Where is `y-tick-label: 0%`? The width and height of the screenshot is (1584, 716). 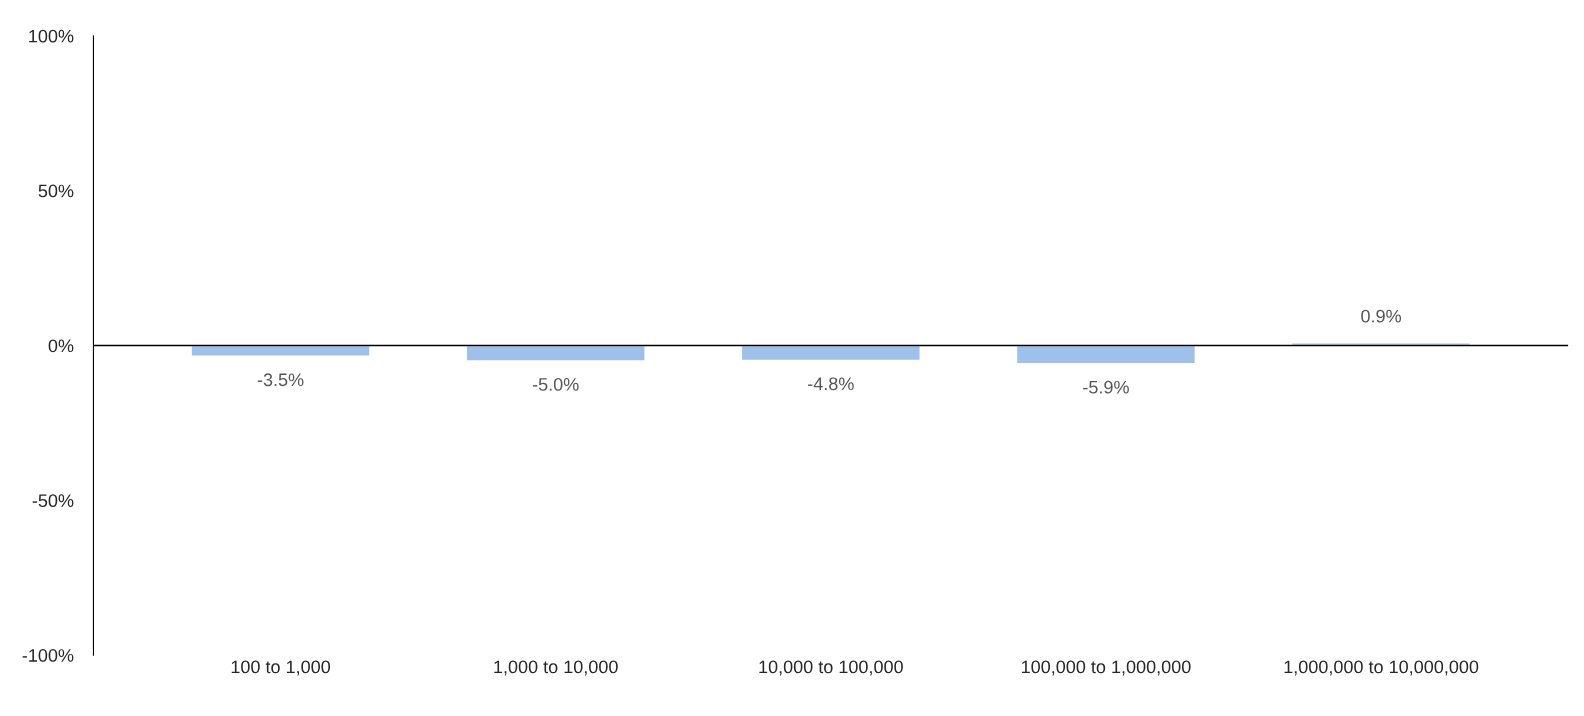
y-tick-label: 0% is located at coordinates (61, 346).